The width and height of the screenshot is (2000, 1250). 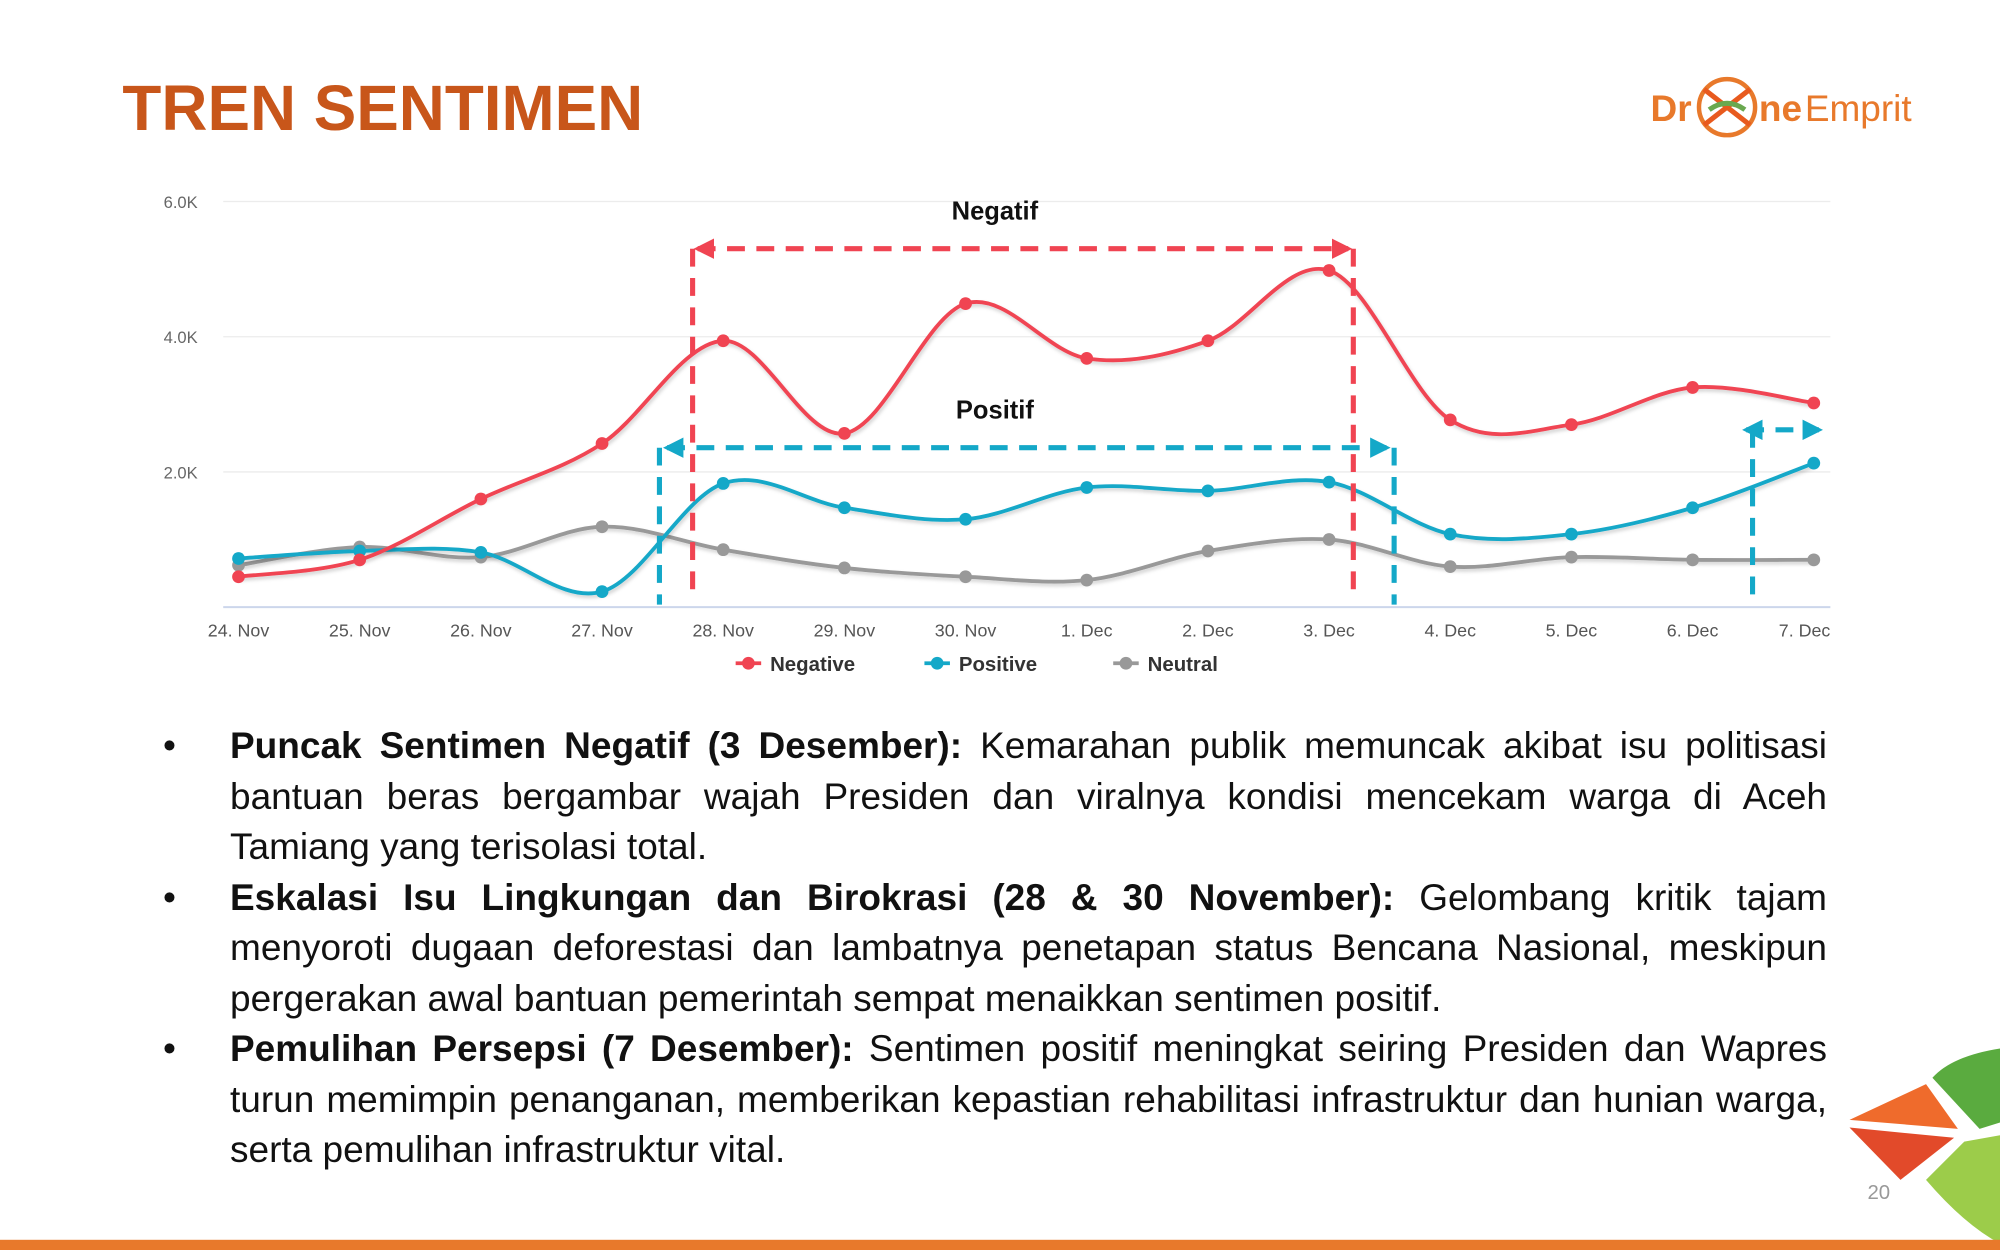 I want to click on x-tick-label: 30. Nov, so click(x=966, y=630).